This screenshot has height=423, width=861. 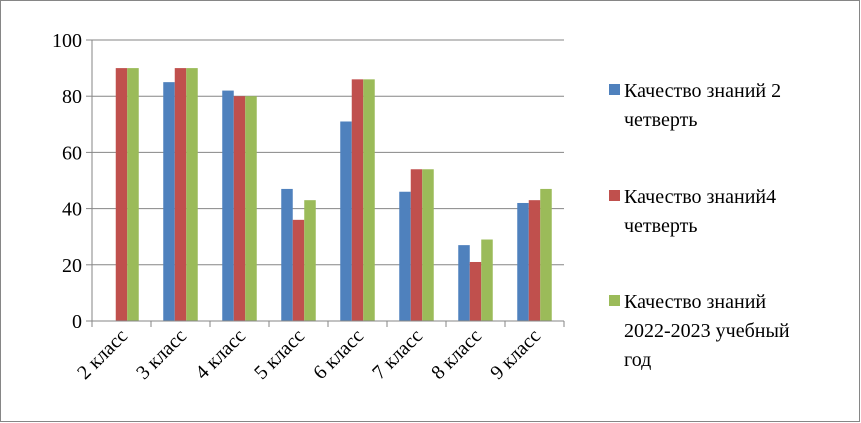 What do you see at coordinates (456, 354) in the screenshot?
I see `x-tick-label: 8 класс` at bounding box center [456, 354].